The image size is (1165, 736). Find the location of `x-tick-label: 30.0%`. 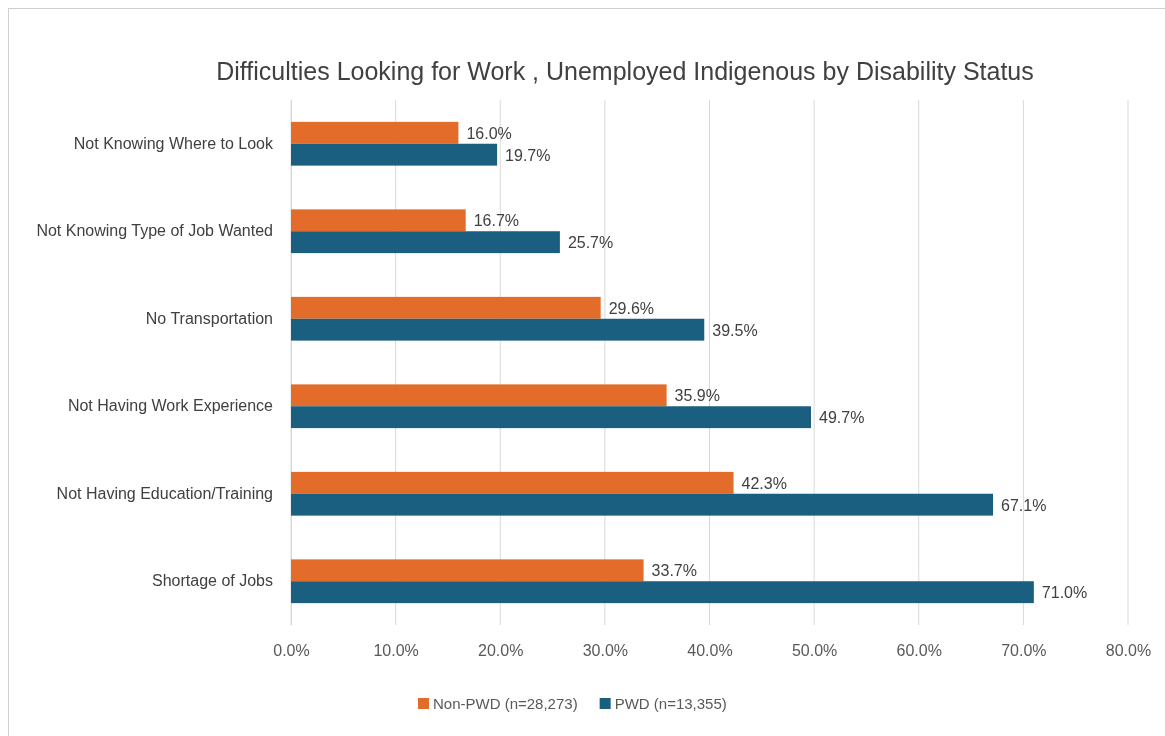

x-tick-label: 30.0% is located at coordinates (605, 651).